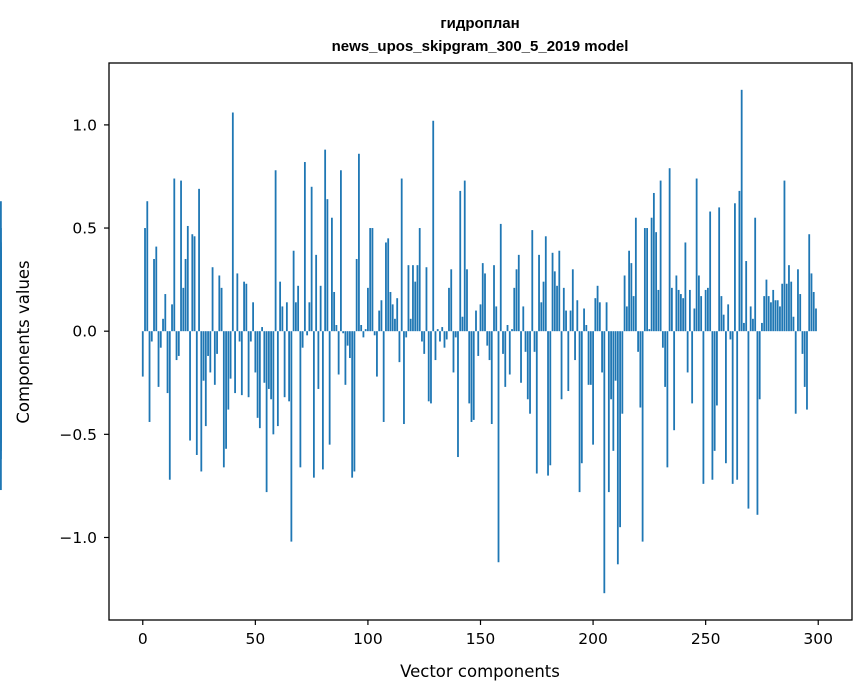 This screenshot has width=867, height=696. I want to click on y-axis: −1.0 −0.5 0.0 0.5 1.0, so click(84, 331).